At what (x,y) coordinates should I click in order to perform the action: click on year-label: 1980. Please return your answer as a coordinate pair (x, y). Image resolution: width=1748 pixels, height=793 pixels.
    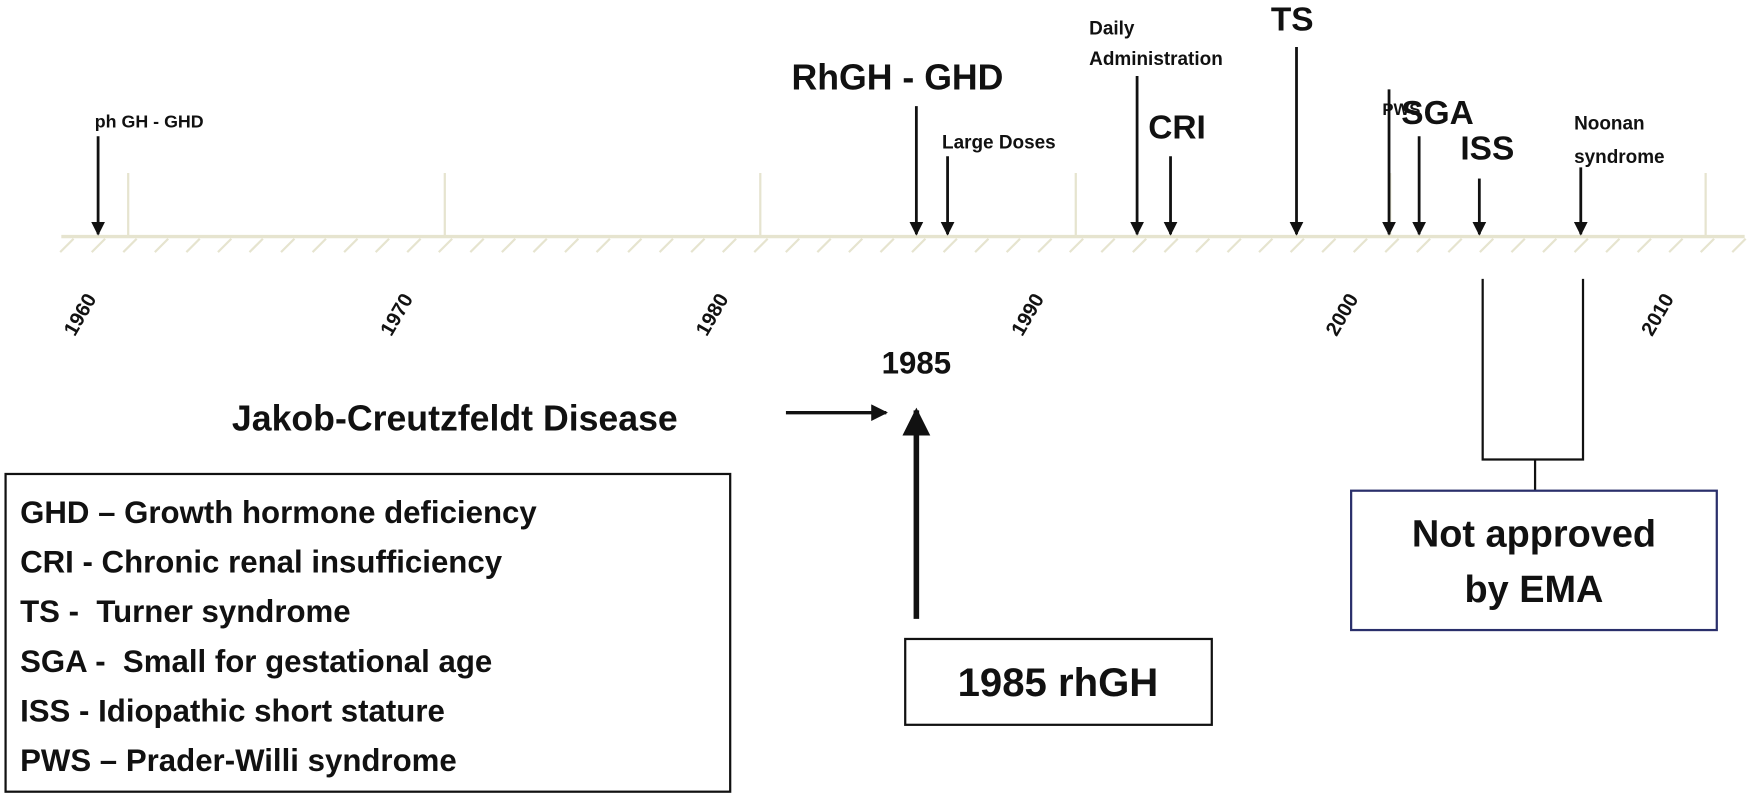
    Looking at the image, I should click on (712, 315).